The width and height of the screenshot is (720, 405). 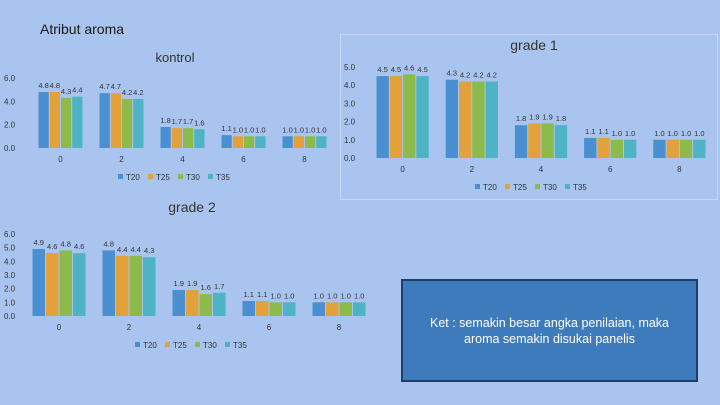 What do you see at coordinates (174, 57) in the screenshot?
I see `chart-title: kontrol` at bounding box center [174, 57].